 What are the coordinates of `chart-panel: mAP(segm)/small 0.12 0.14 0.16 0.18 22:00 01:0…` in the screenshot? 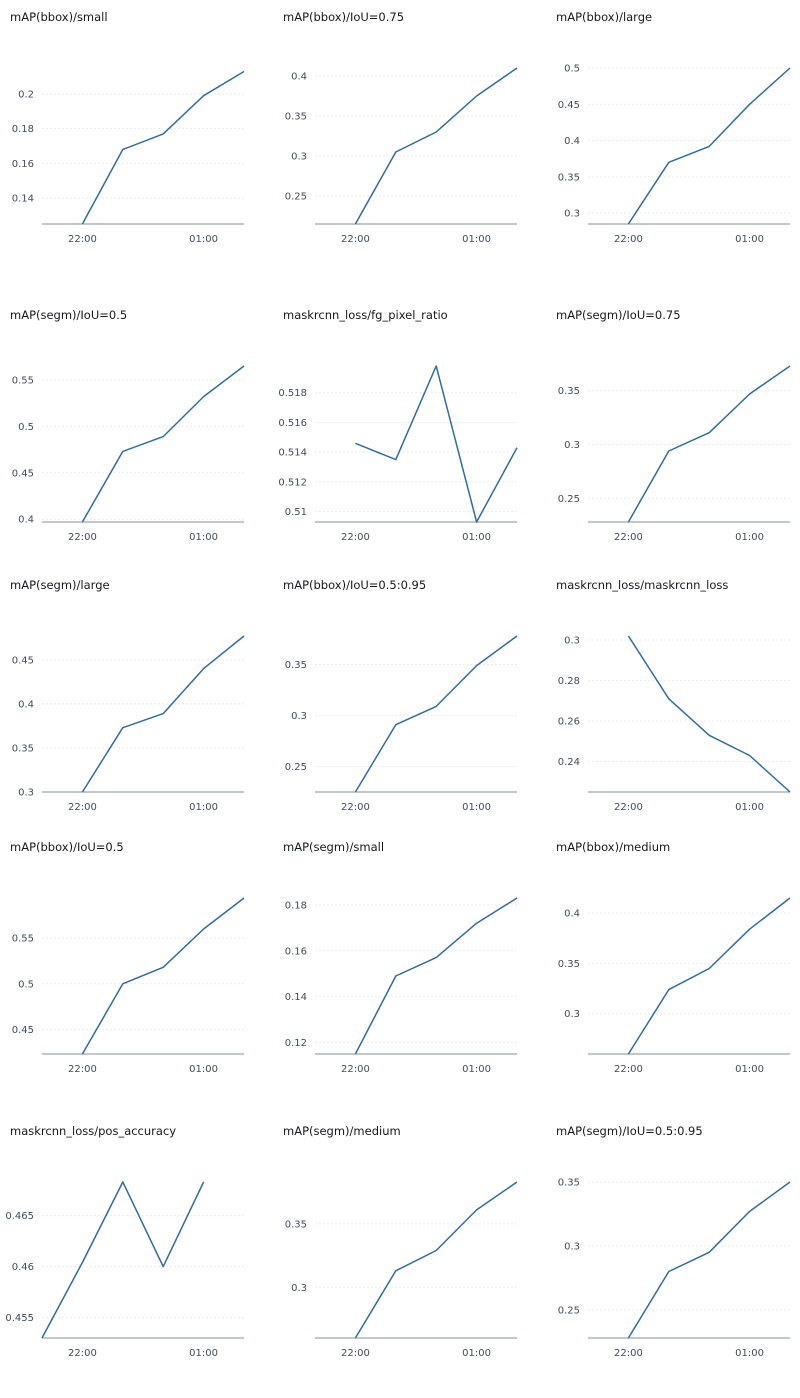 It's located at (401, 975).